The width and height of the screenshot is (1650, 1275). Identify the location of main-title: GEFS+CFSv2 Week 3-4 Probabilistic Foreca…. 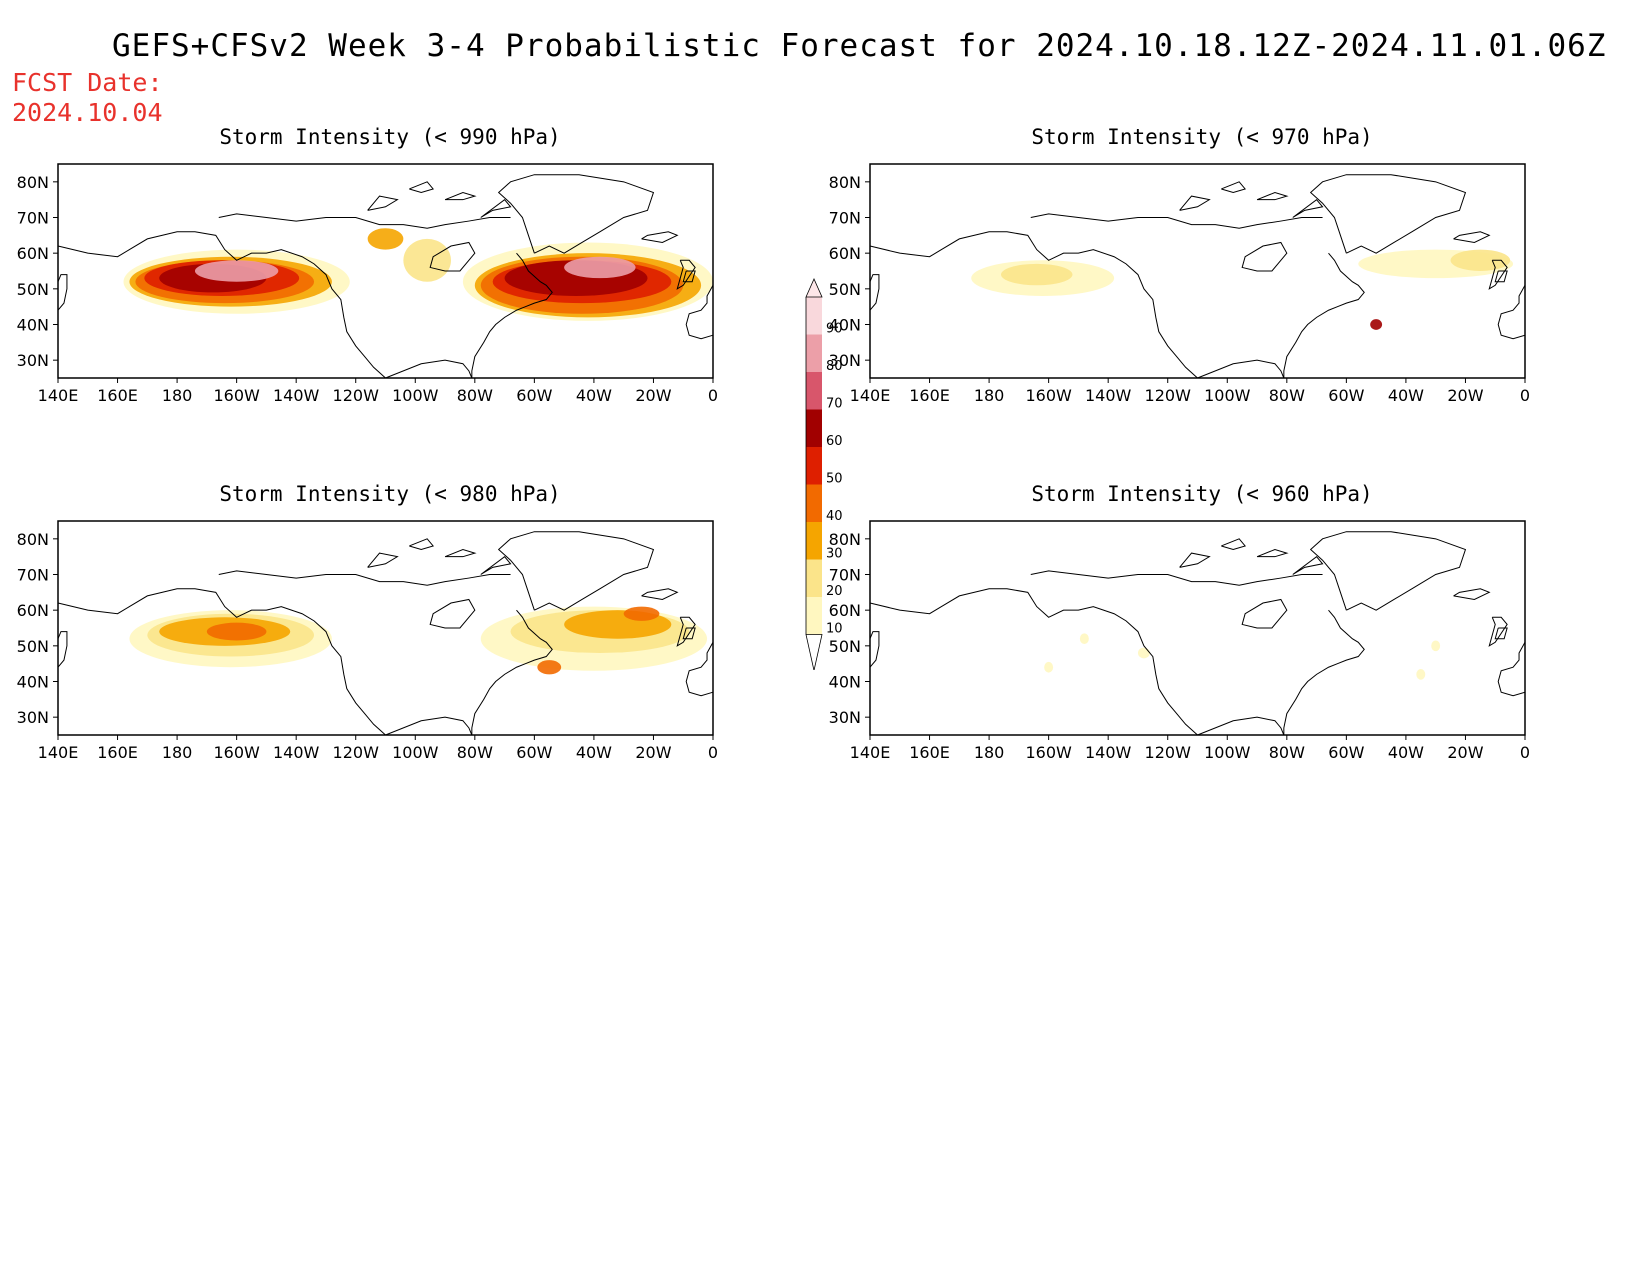
(859, 46).